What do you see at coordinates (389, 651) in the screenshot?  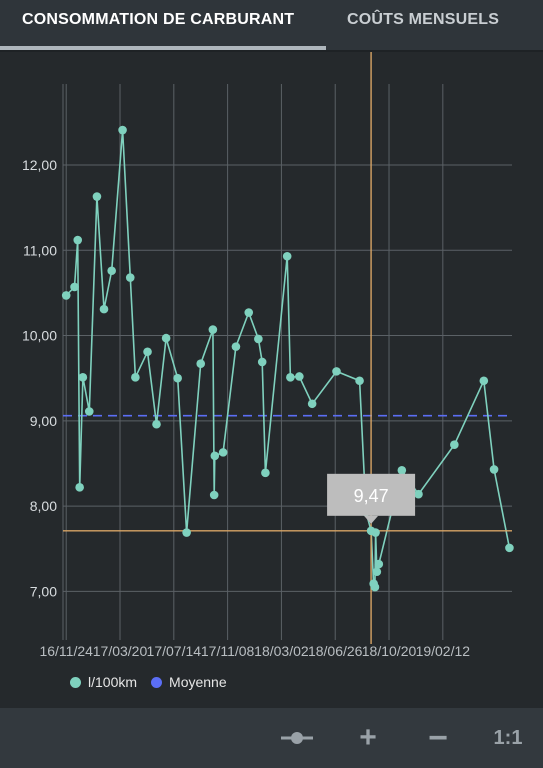 I see `x-tick-label: 18/10/20` at bounding box center [389, 651].